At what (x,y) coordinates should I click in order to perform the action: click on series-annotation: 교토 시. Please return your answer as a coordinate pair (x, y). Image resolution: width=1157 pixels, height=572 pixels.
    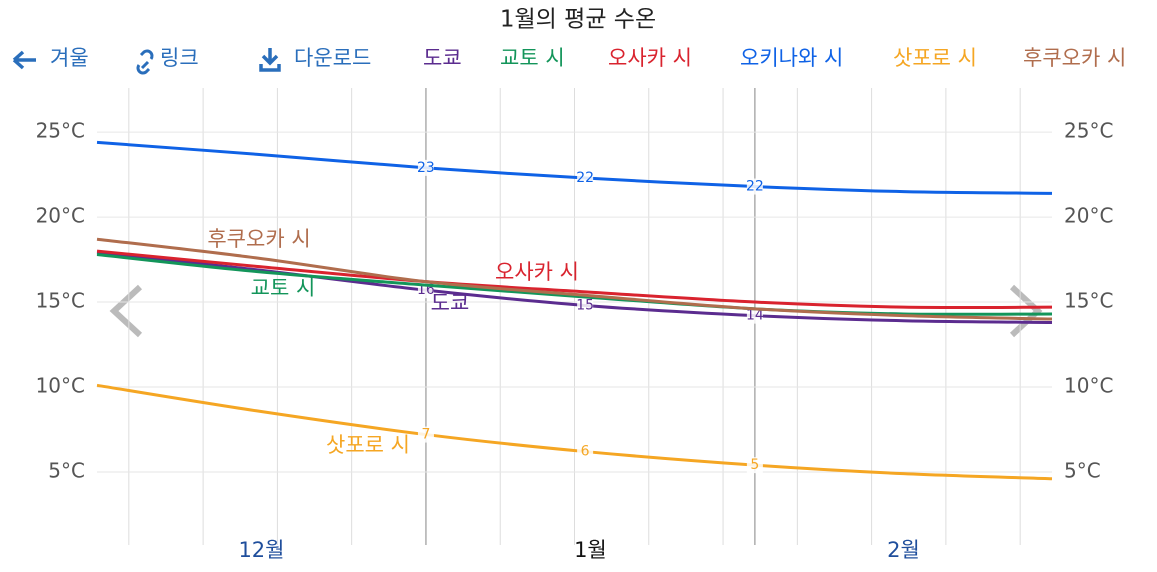
    Looking at the image, I should click on (283, 288).